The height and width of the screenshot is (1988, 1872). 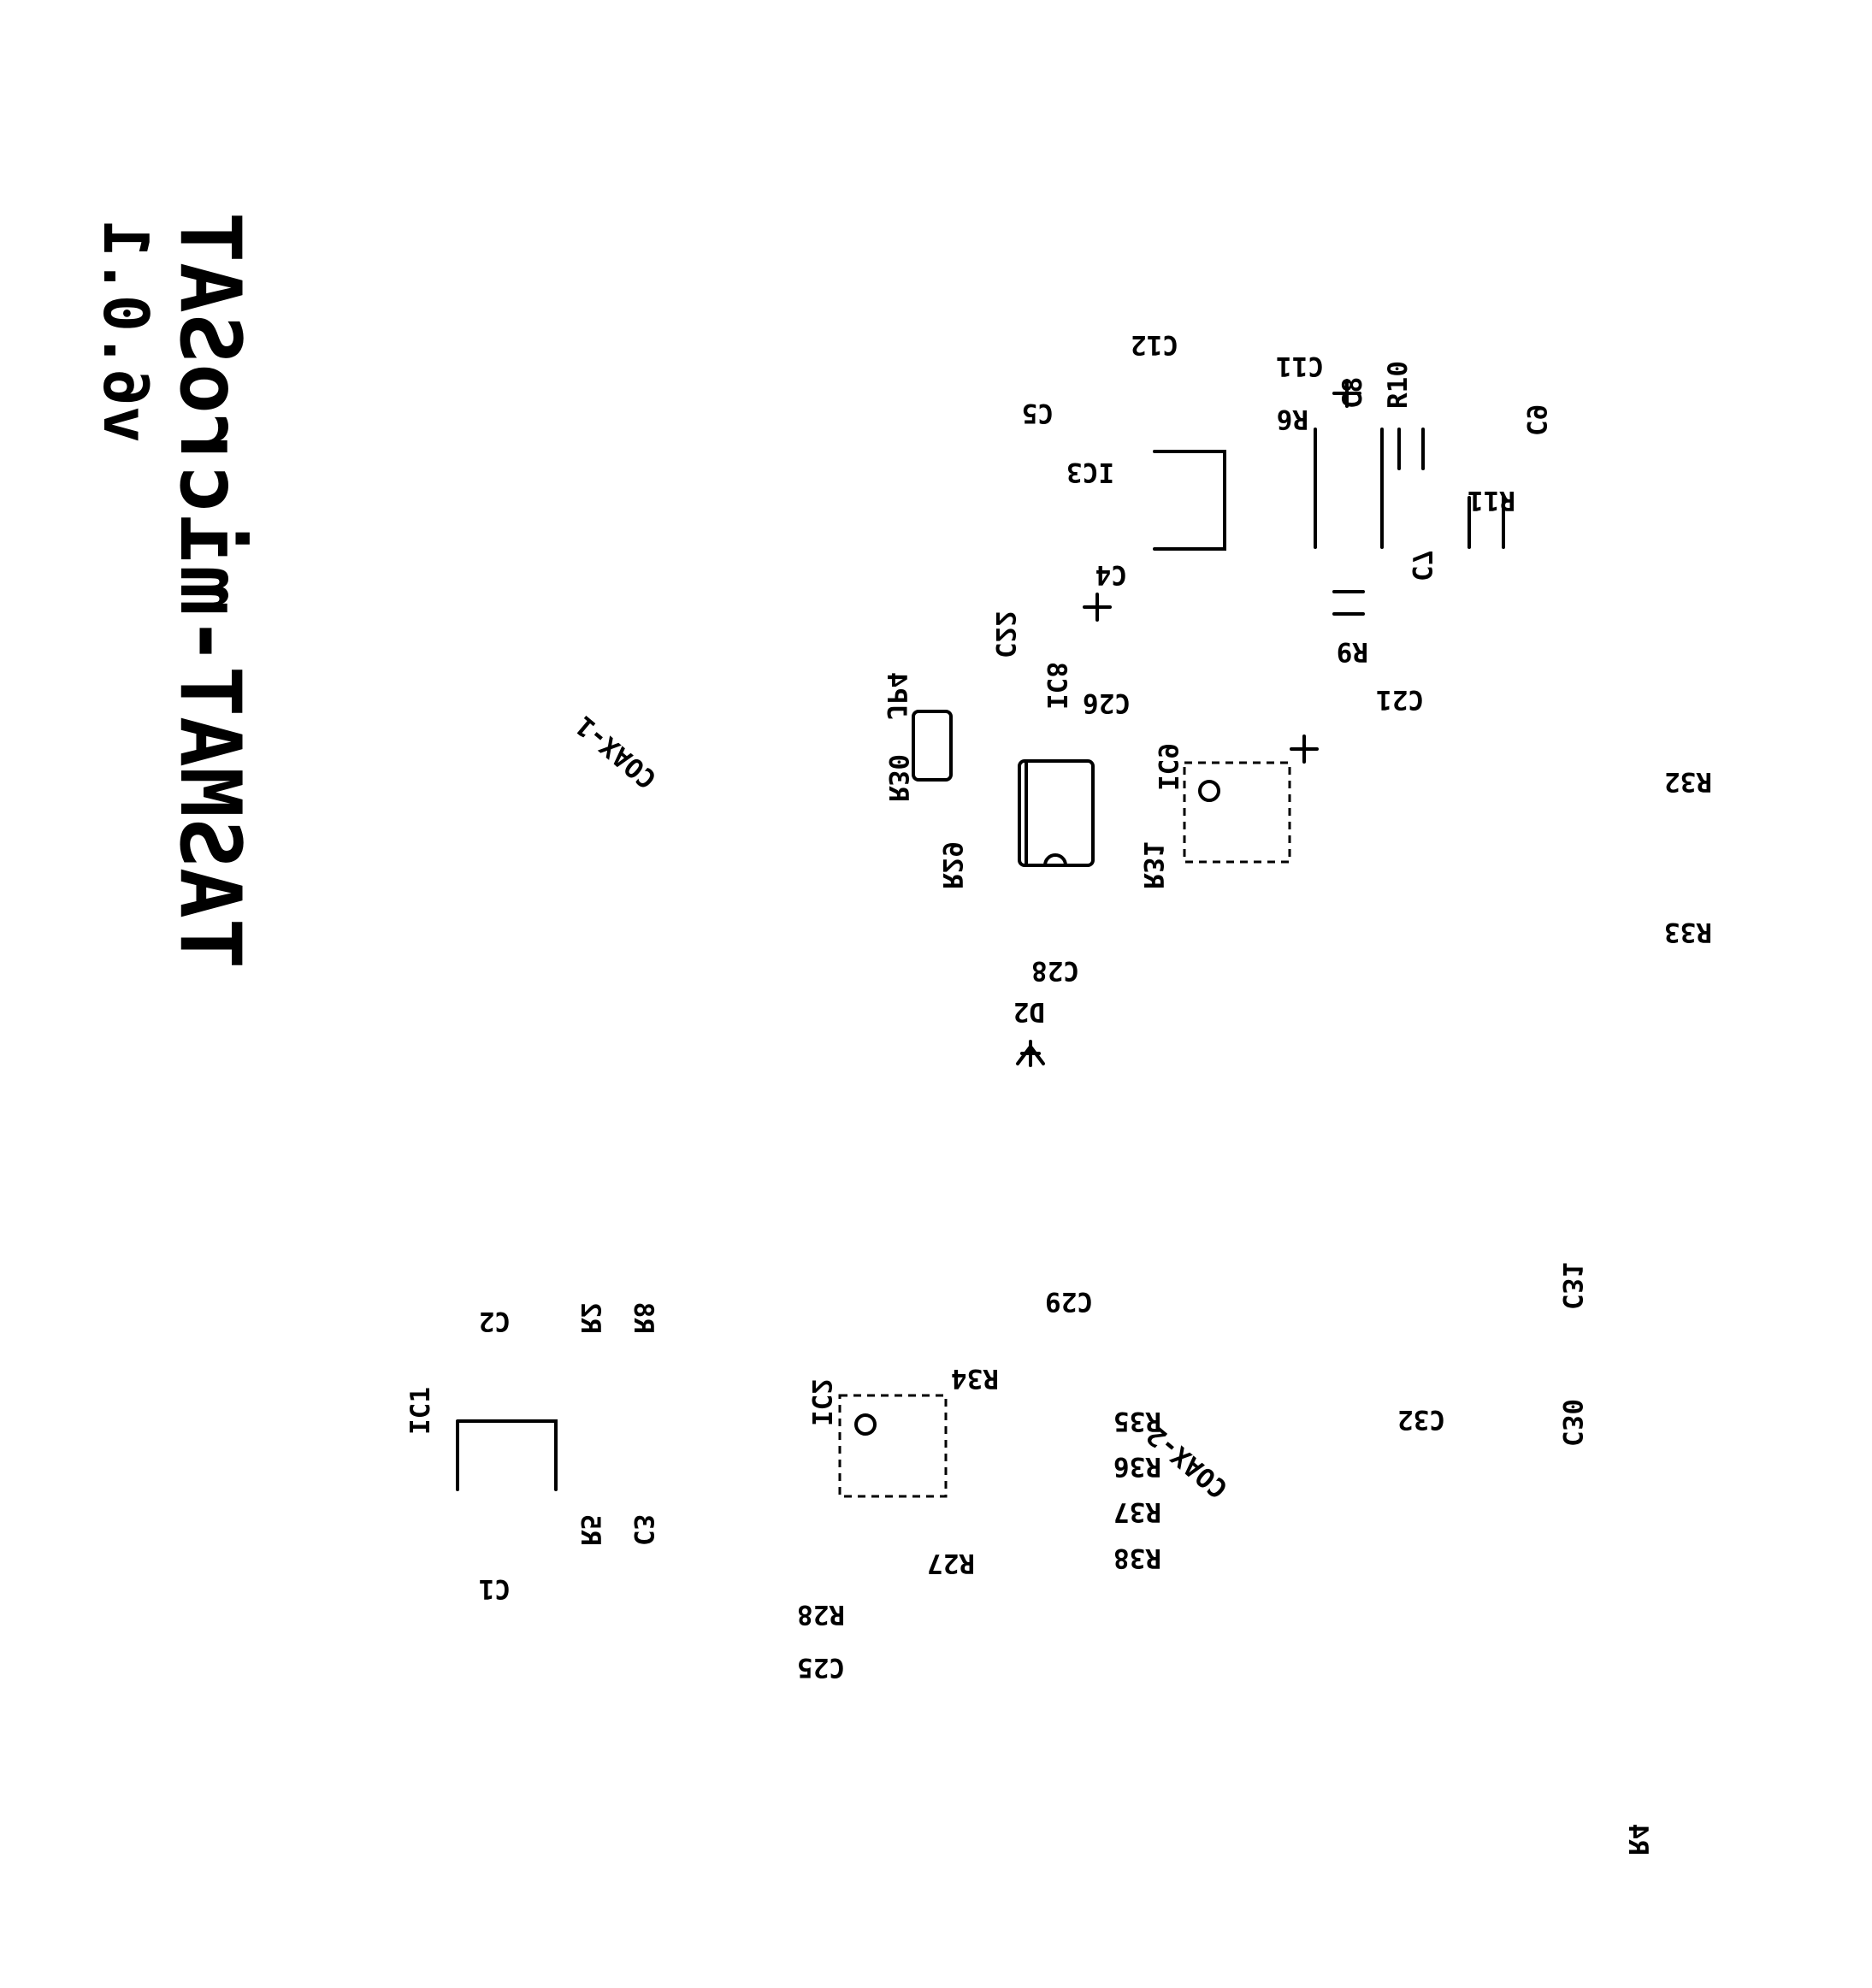 What do you see at coordinates (1398, 385) in the screenshot?
I see `label-r10: R10` at bounding box center [1398, 385].